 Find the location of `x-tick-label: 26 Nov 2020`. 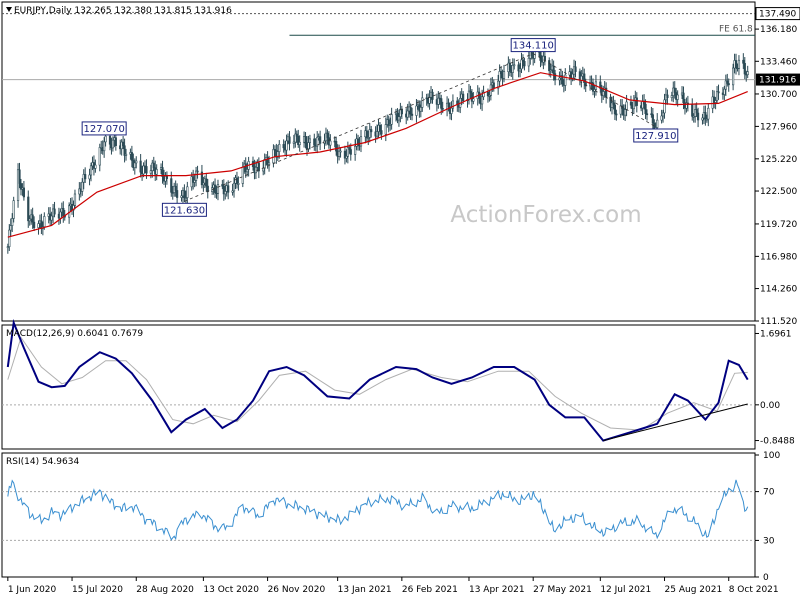

x-tick-label: 26 Nov 2020 is located at coordinates (297, 590).